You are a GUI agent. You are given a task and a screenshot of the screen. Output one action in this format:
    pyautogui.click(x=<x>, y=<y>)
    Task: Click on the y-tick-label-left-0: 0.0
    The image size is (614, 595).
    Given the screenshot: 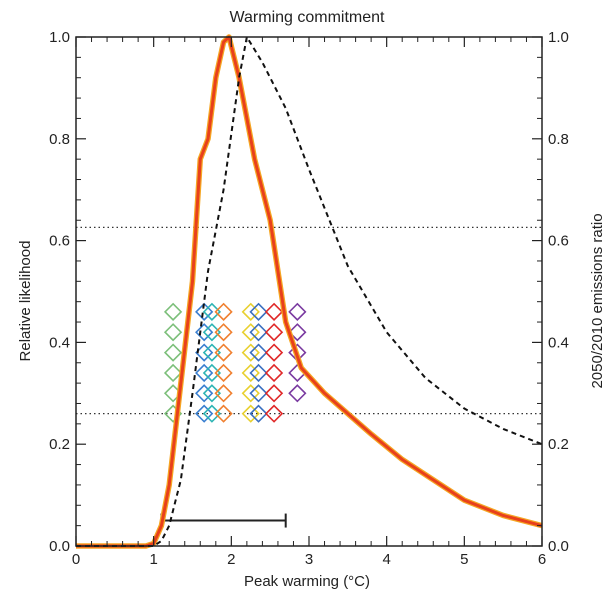 What is the action you would take?
    pyautogui.click(x=59, y=546)
    